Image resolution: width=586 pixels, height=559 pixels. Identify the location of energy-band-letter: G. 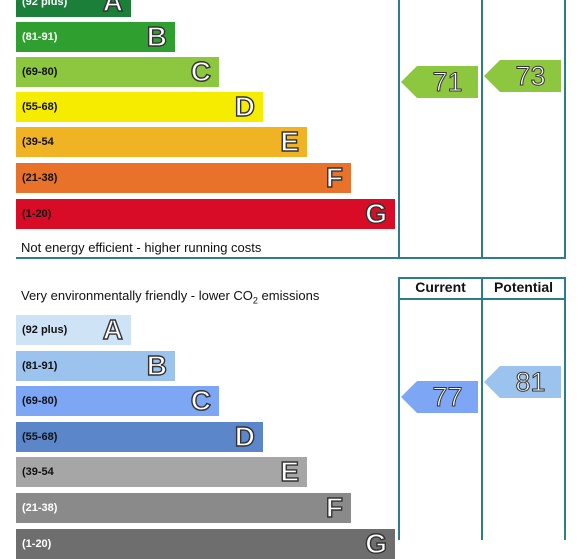
(376, 213).